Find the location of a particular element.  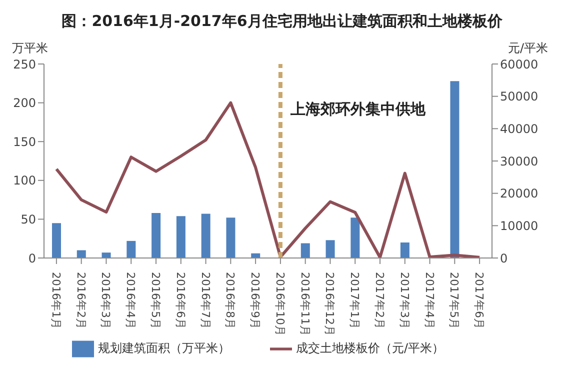

x-tick-label: 2016年4月 is located at coordinates (131, 300).